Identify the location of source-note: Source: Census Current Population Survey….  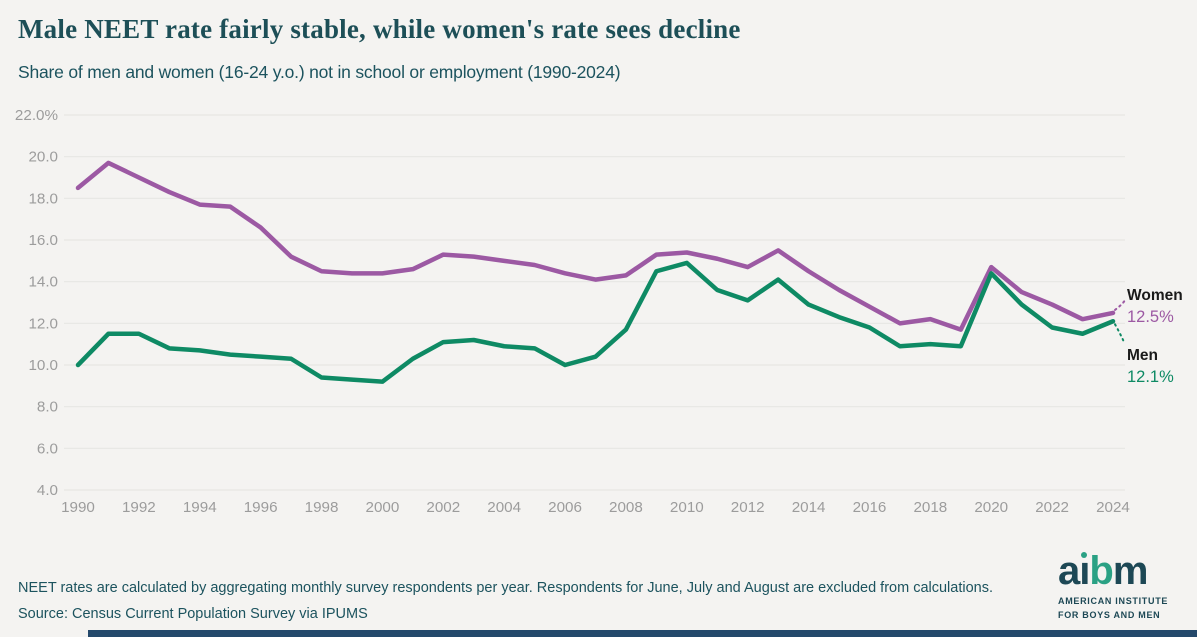
(193, 614).